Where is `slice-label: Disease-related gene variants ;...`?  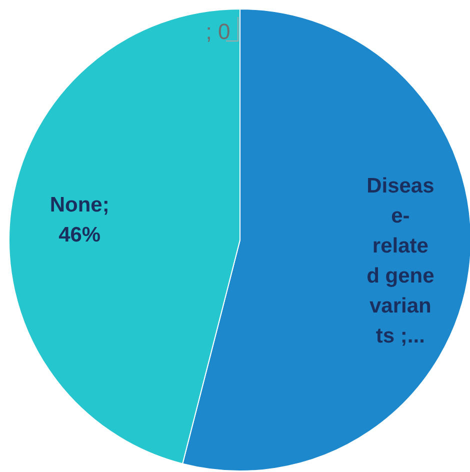 slice-label: Disease-related gene variants ;... is located at coordinates (400, 261).